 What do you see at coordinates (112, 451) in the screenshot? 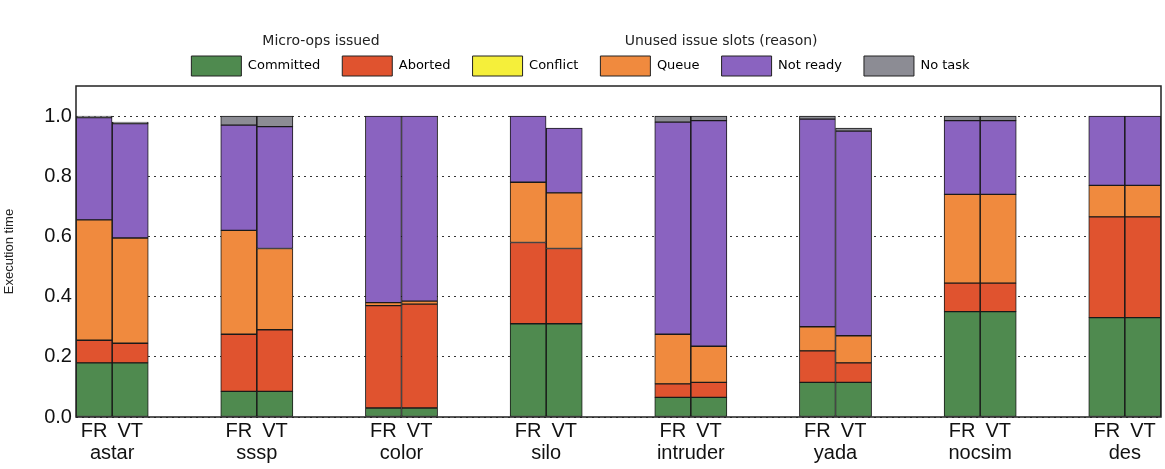
I see `text: astar` at bounding box center [112, 451].